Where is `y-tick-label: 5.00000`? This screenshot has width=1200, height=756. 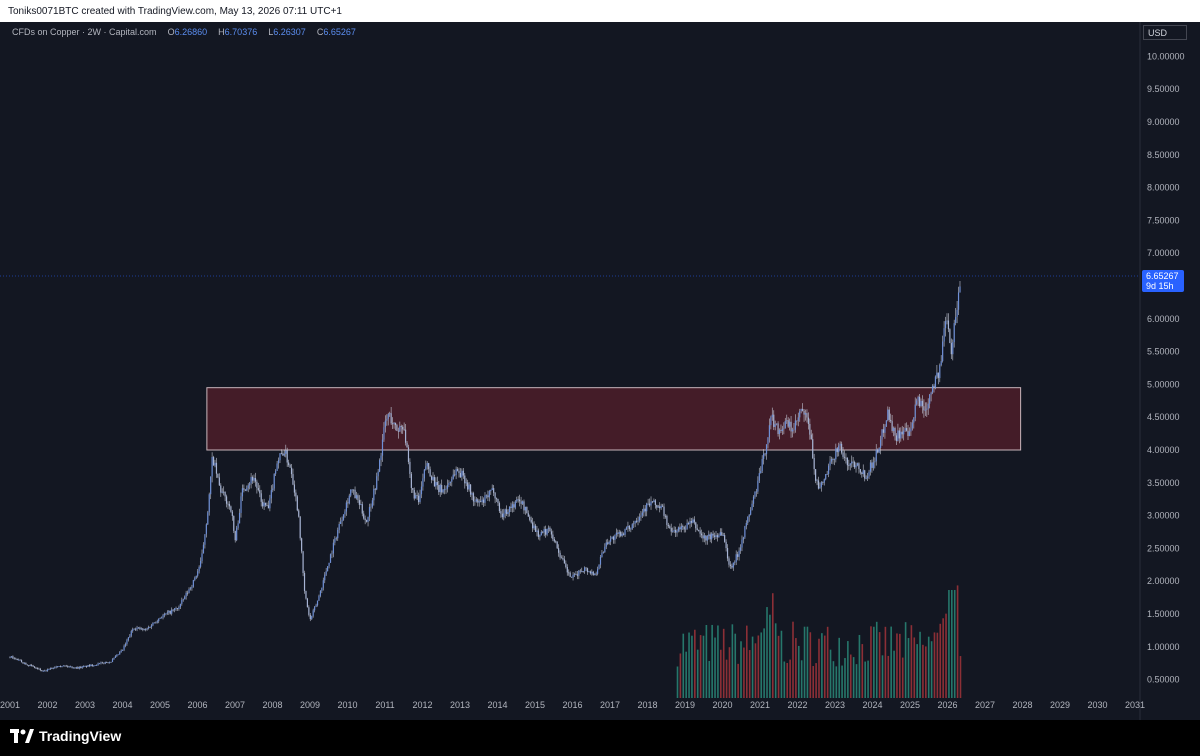 y-tick-label: 5.00000 is located at coordinates (1163, 384).